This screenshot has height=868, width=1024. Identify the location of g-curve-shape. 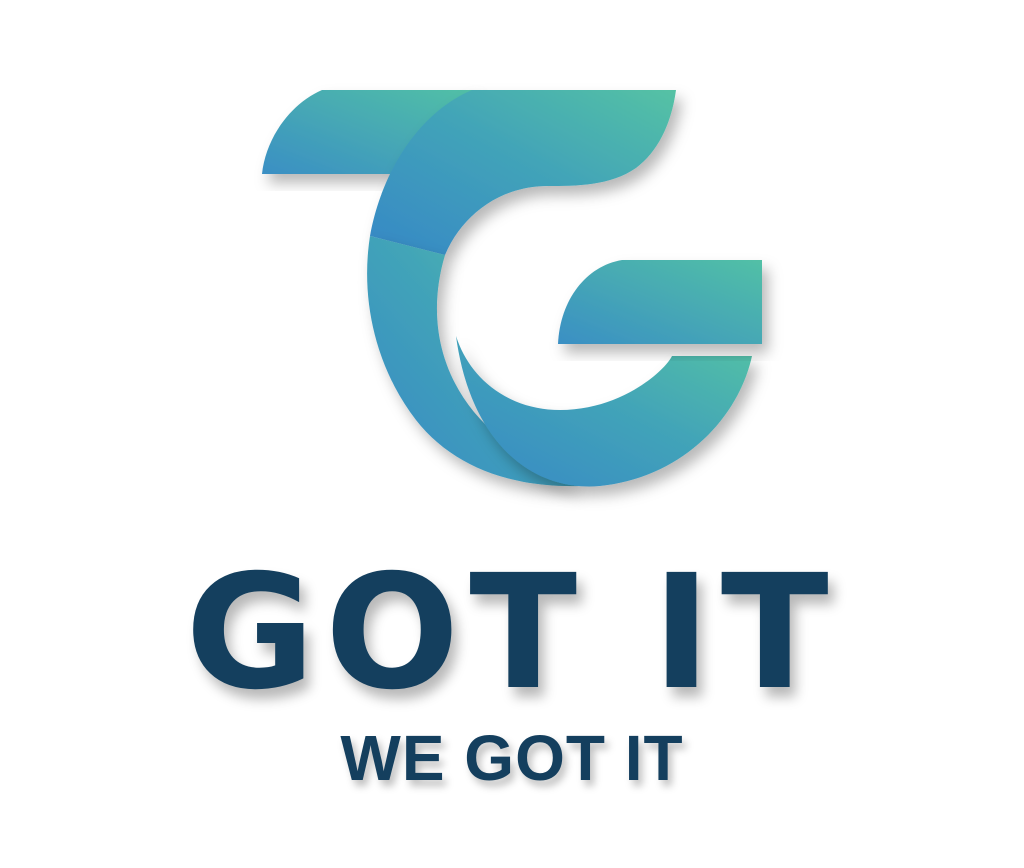
(473, 361).